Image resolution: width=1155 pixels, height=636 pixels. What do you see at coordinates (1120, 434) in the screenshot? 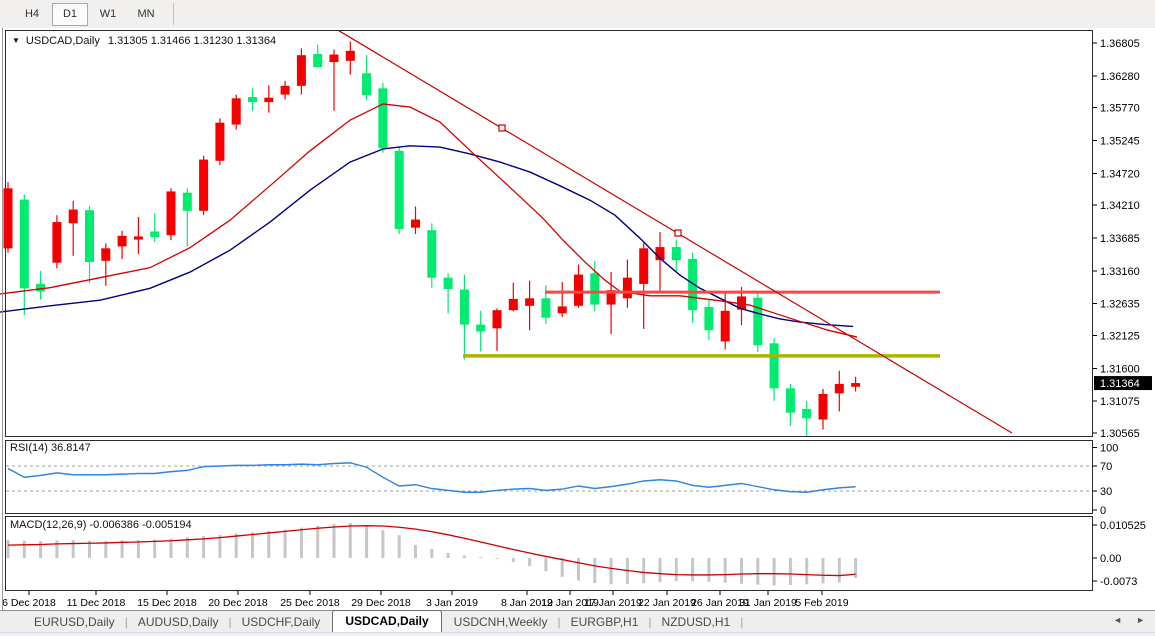
I see `svg-text: 1.30565` at bounding box center [1120, 434].